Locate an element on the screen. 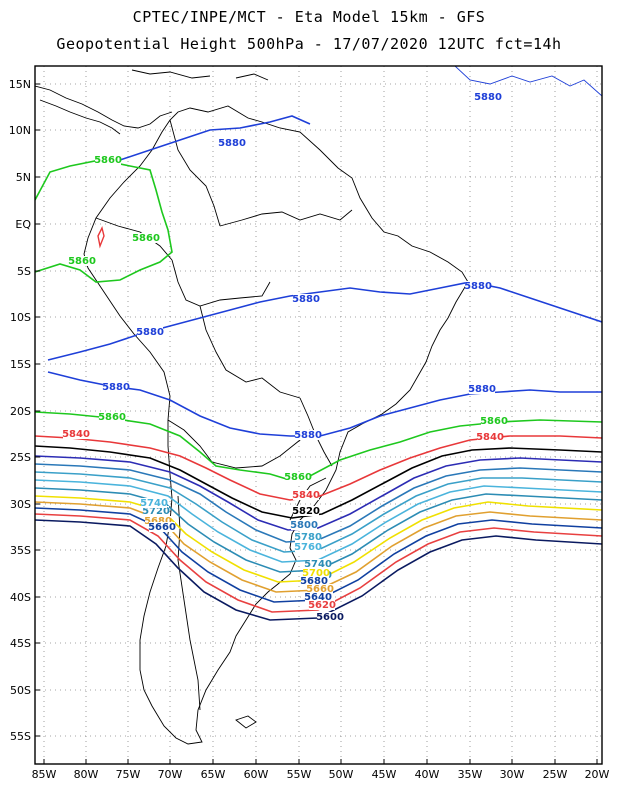 The height and width of the screenshot is (800, 618). contour-label-5640: 5640 is located at coordinates (318, 597).